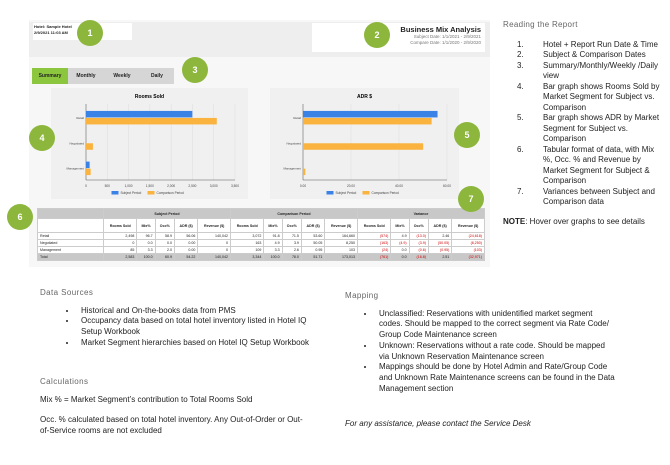 Image resolution: width=670 pixels, height=465 pixels. I want to click on bar-comparison, so click(363, 146).